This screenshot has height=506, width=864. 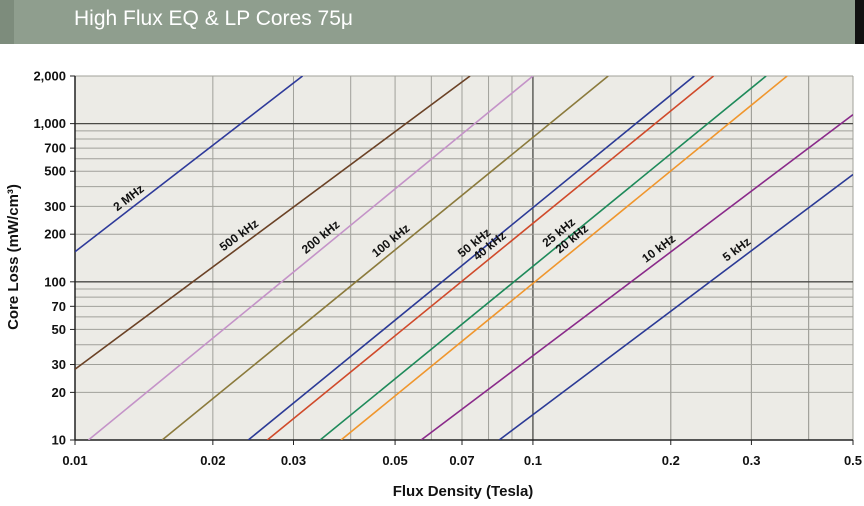 I want to click on x-tick-label: 0.3, so click(x=751, y=460).